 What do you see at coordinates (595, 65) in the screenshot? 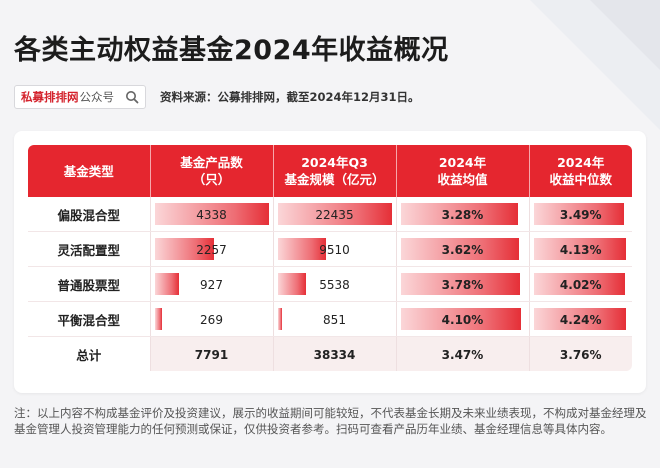
I see `corner-decoration` at bounding box center [595, 65].